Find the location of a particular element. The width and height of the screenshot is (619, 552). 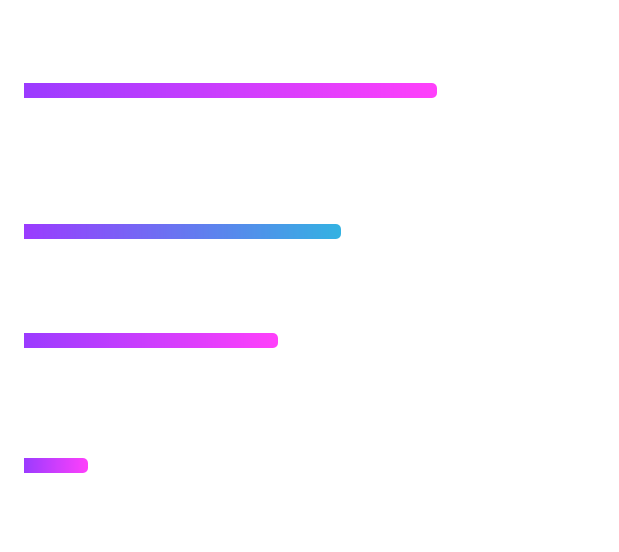

progress-bar-1-track is located at coordinates (264, 90).